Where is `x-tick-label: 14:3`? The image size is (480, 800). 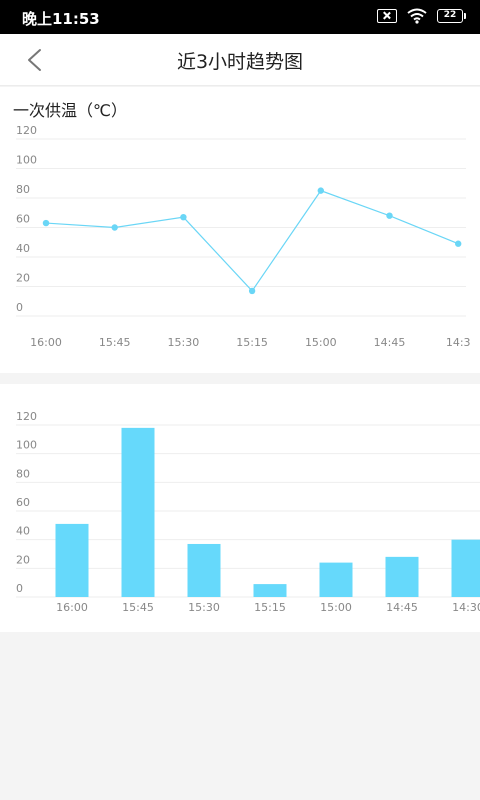
x-tick-label: 14:3 is located at coordinates (458, 342).